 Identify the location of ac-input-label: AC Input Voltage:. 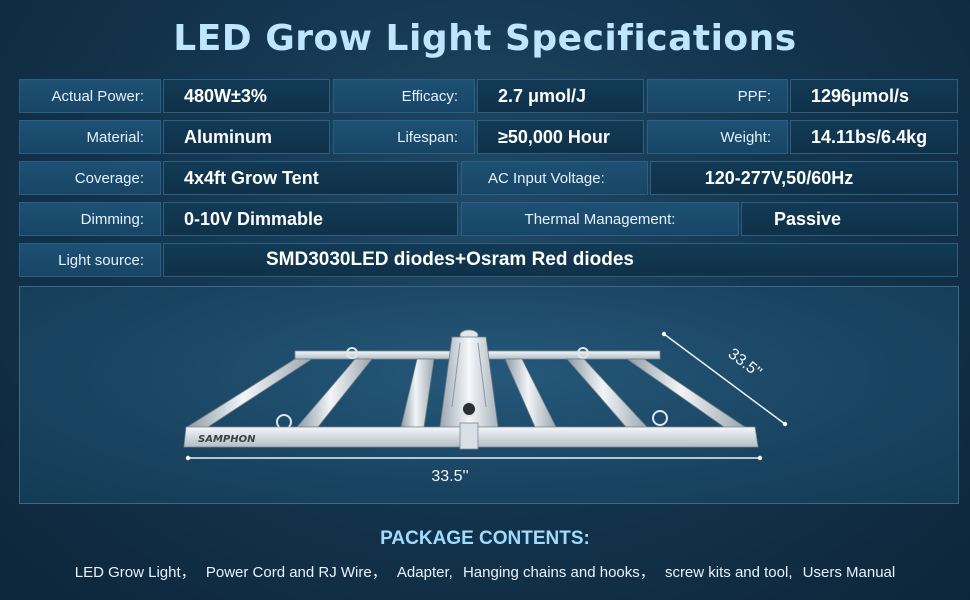
(554, 178).